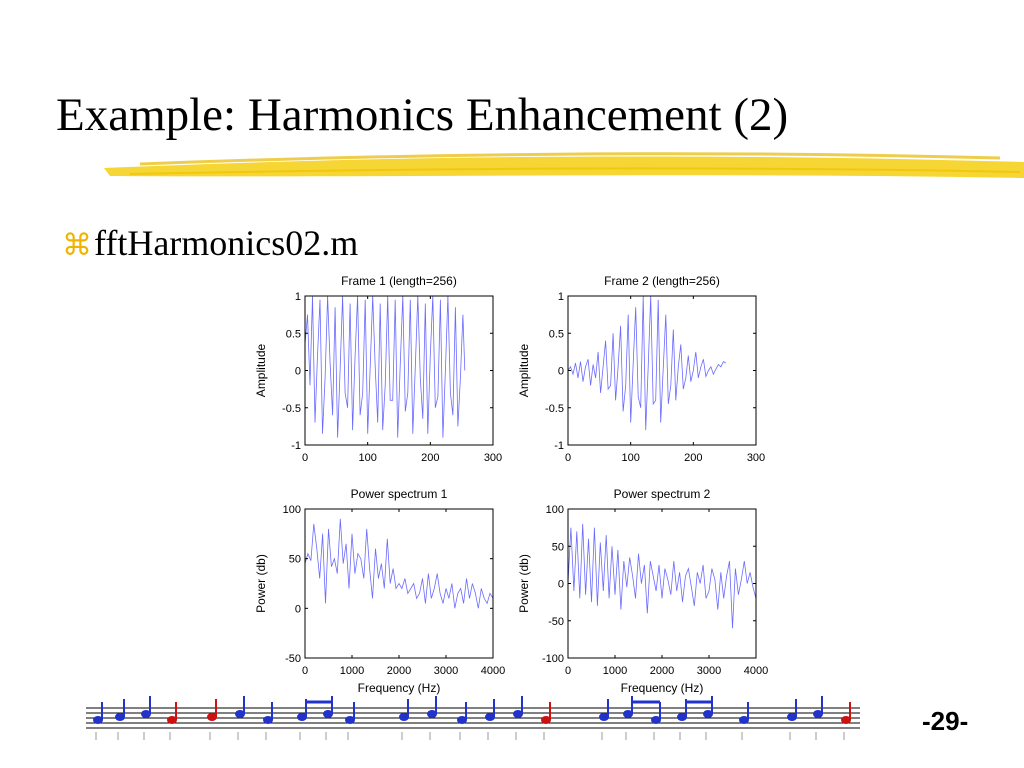  Describe the element at coordinates (77, 245) in the screenshot. I see `command-key-icon: ⌘` at that location.